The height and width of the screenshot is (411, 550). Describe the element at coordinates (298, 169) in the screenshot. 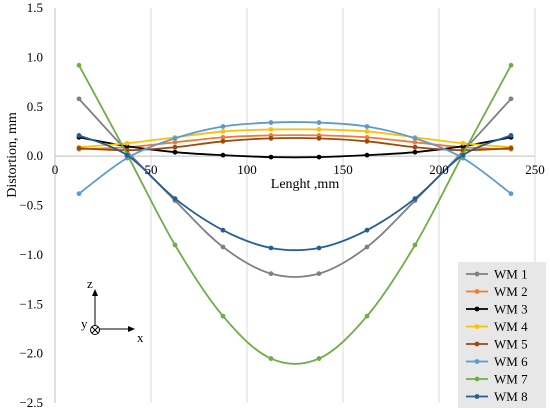

I see `x-tick-labels: 0 50 100 150 200 250` at that location.